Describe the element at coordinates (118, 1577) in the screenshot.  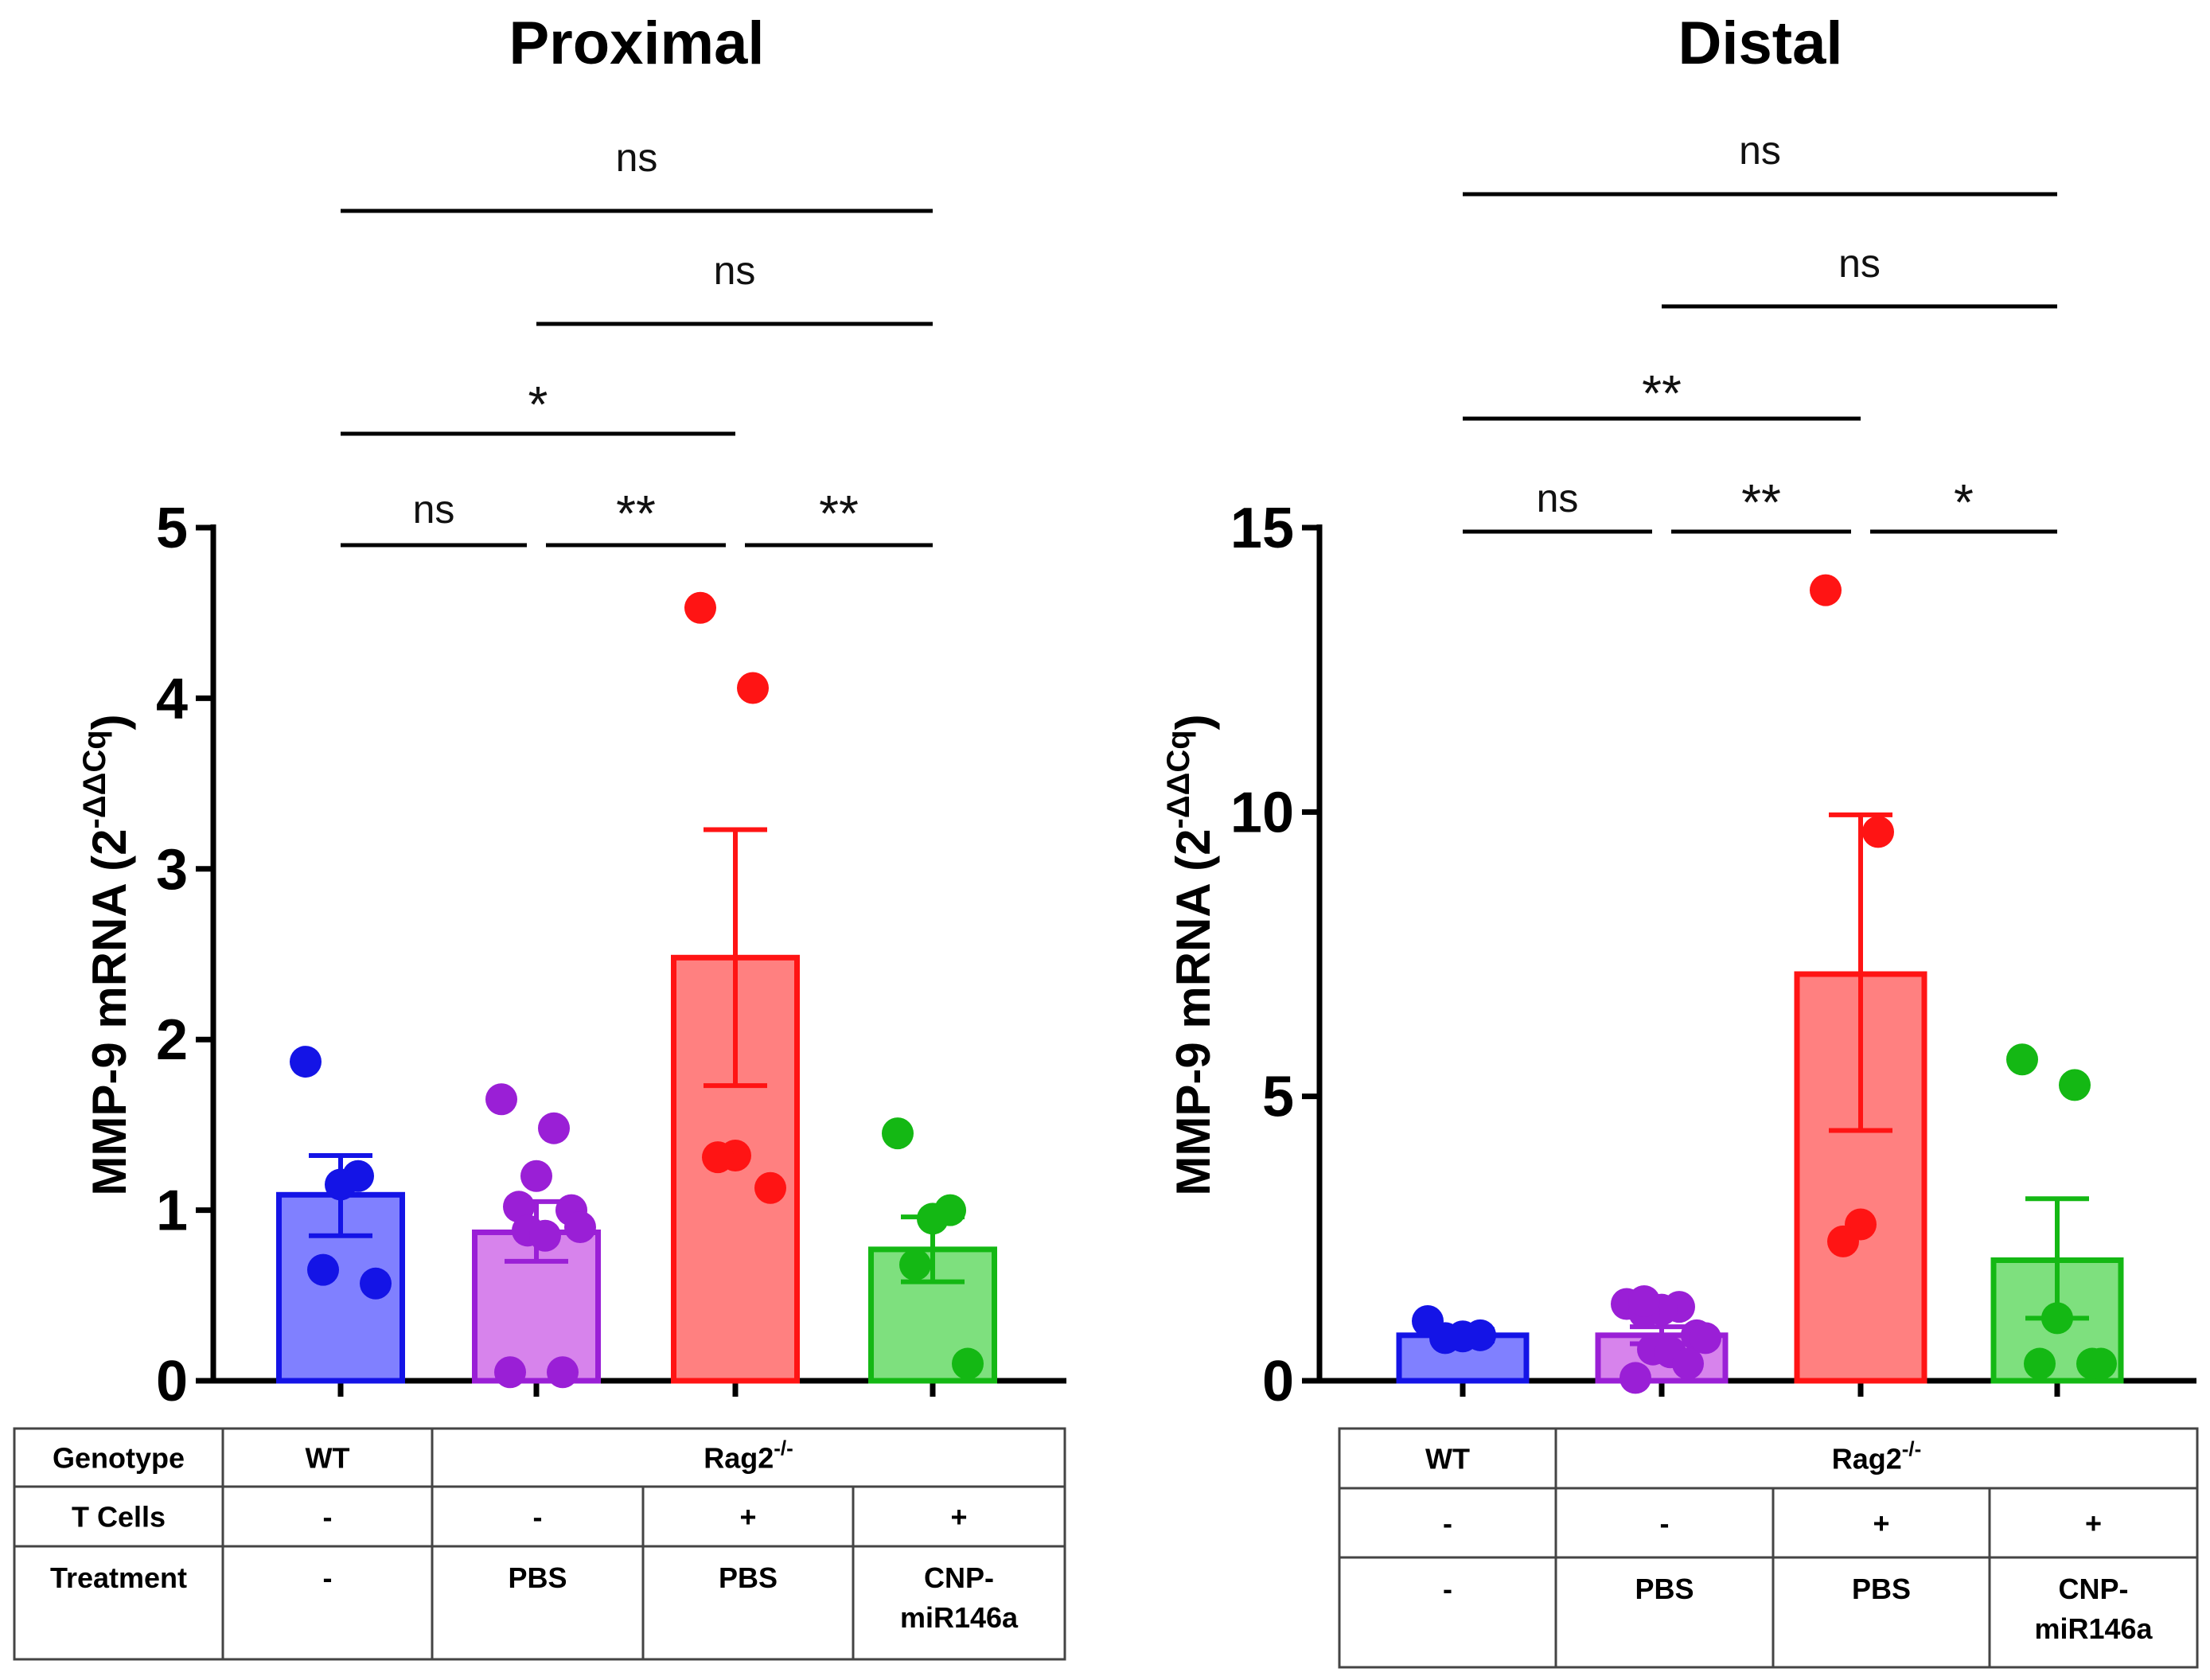
I see `table-row-label: Treatment` at that location.